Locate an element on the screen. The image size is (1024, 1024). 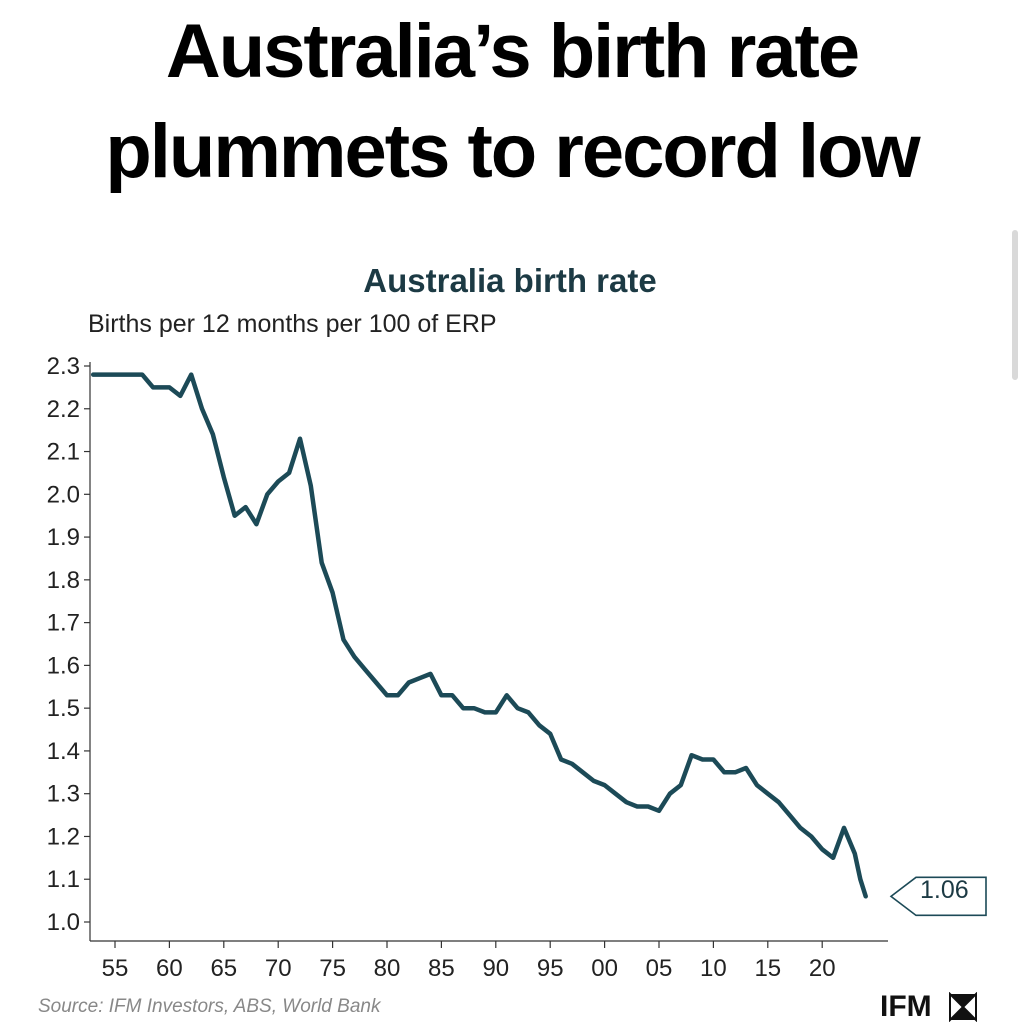
y-tick-label: 2.2 is located at coordinates (63, 409).